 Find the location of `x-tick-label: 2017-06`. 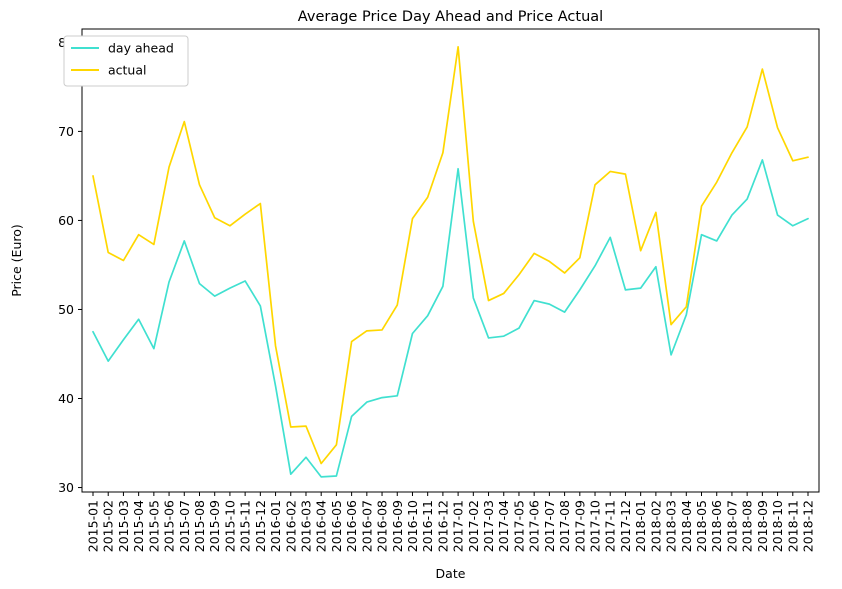

x-tick-label: 2017-06 is located at coordinates (534, 526).